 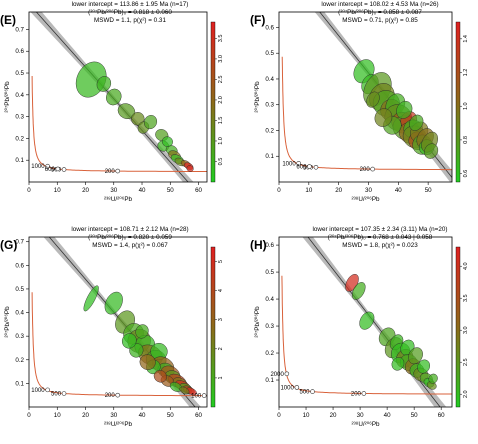 I want to click on chart-subtitle-2: MSWD = 1.1, p(χ²) = 0.31, so click(x=130, y=20).